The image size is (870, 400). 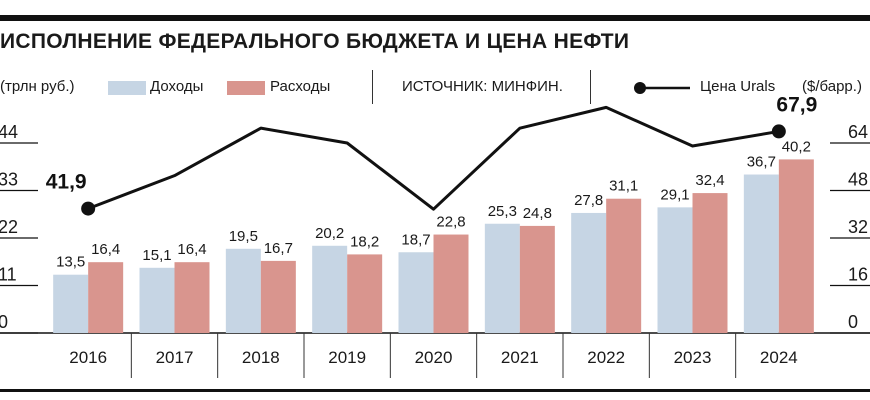 I want to click on bar-income-label: 13,5, so click(x=70, y=262).